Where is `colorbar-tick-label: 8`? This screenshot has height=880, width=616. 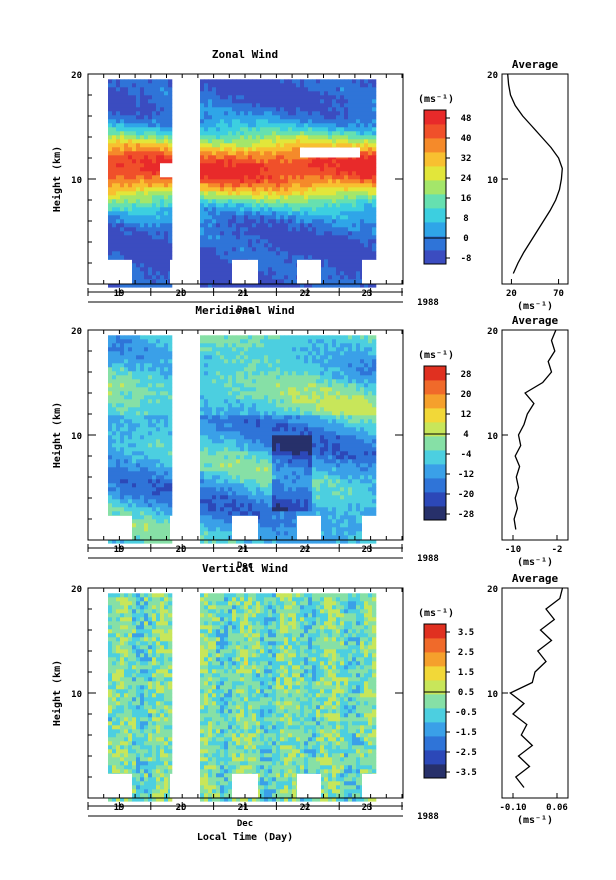
colorbar-tick-label: 8 is located at coordinates (465, 219).